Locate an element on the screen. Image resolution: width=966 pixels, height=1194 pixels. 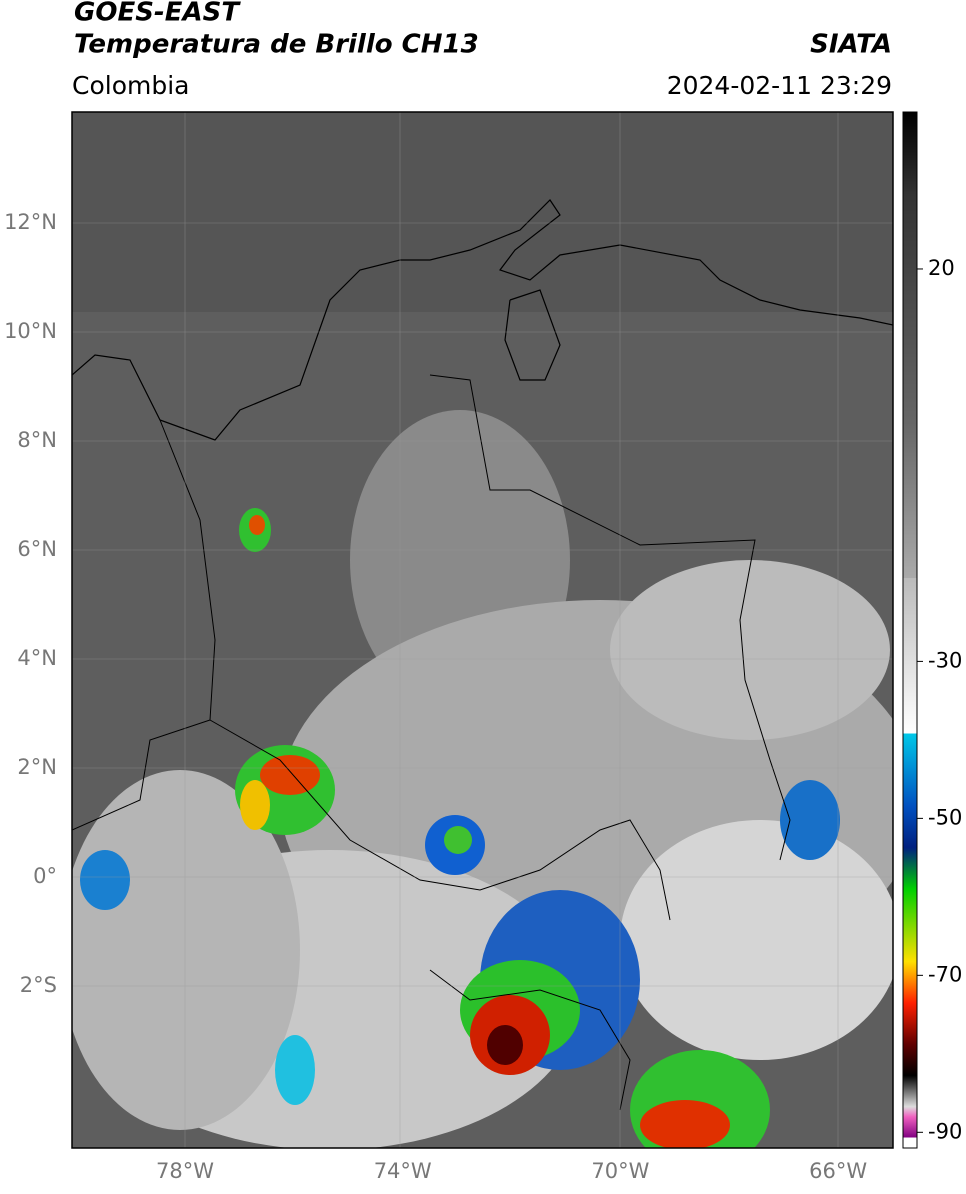
lat-tick-label: 10°N is located at coordinates (30, 331).